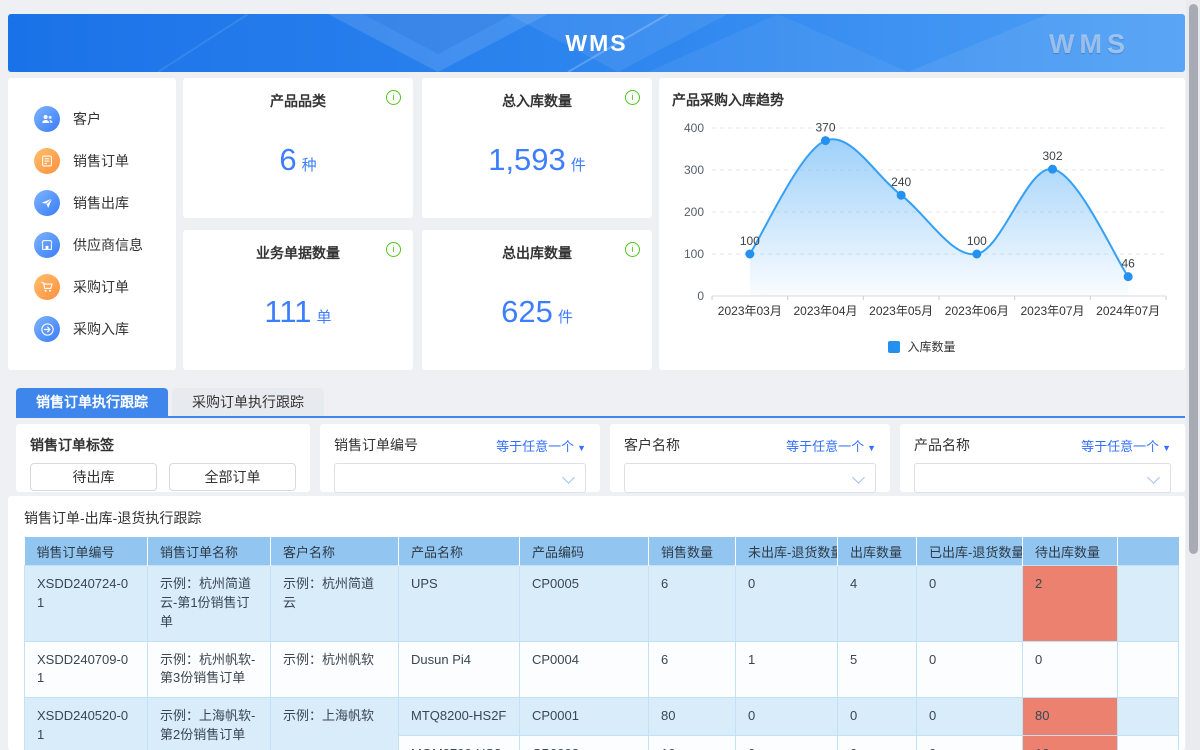 This screenshot has width=1200, height=750. Describe the element at coordinates (459, 603) in the screenshot. I see `product-name-cell: UPS` at that location.